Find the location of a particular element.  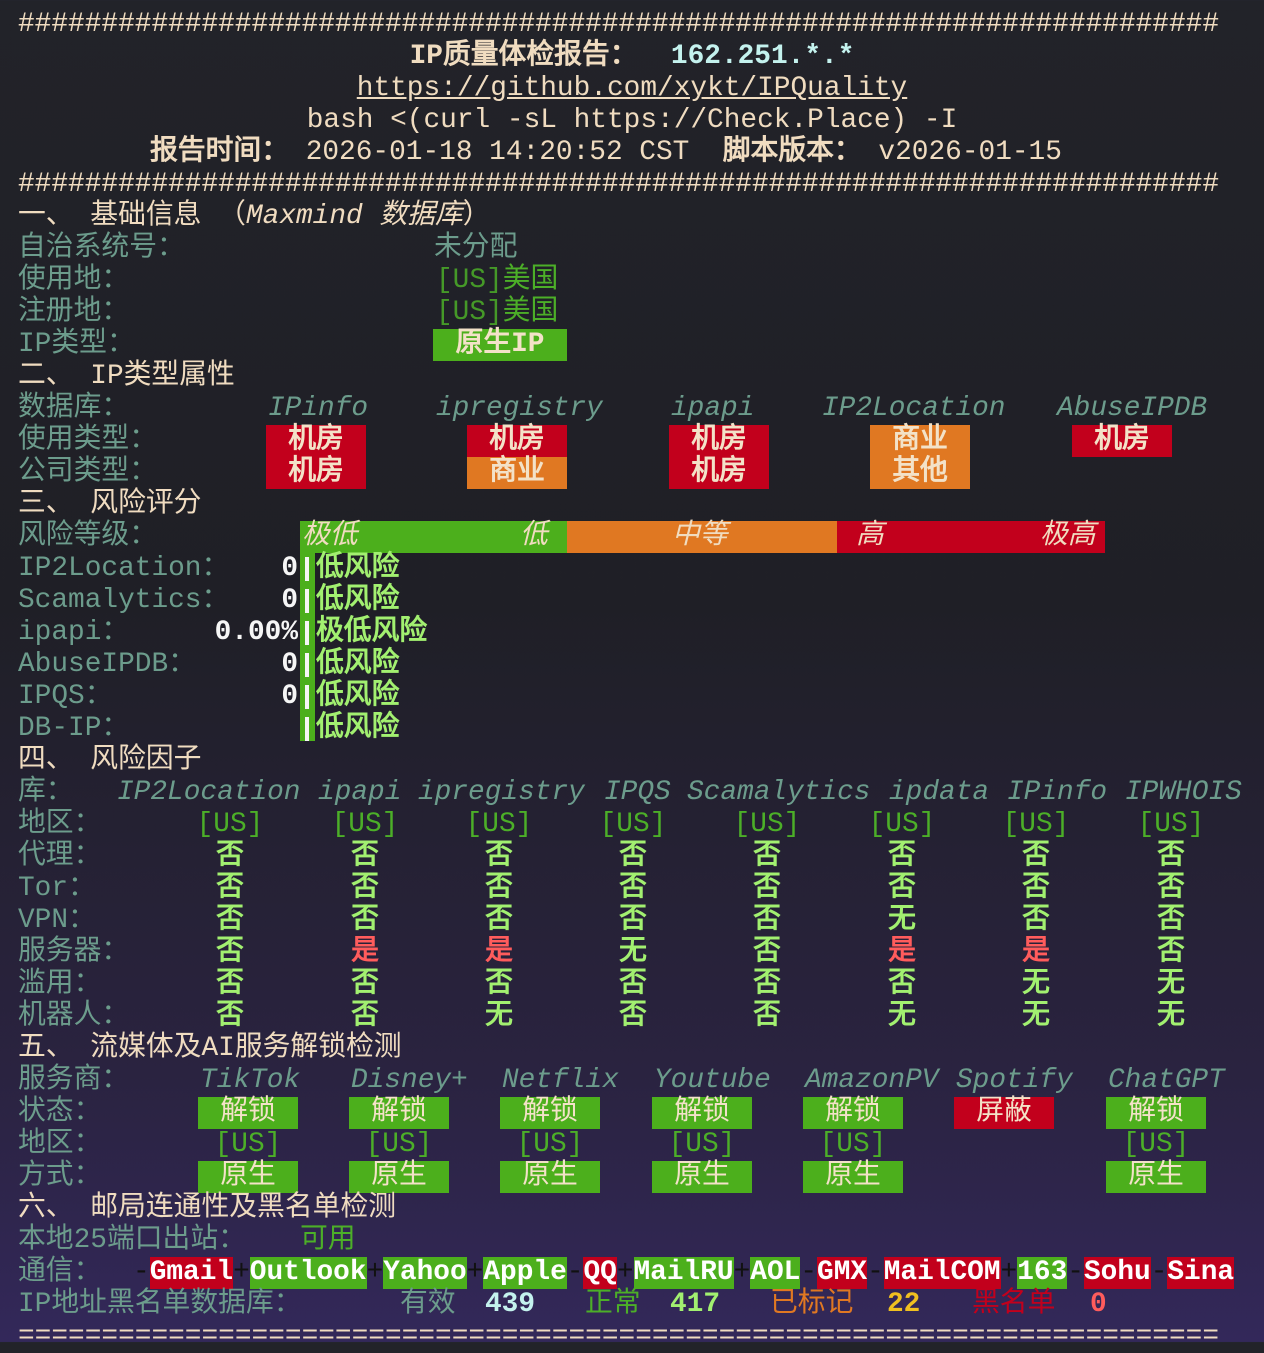

blacklist-db-label: IP地址黑名单数据库： is located at coordinates (160, 1304).